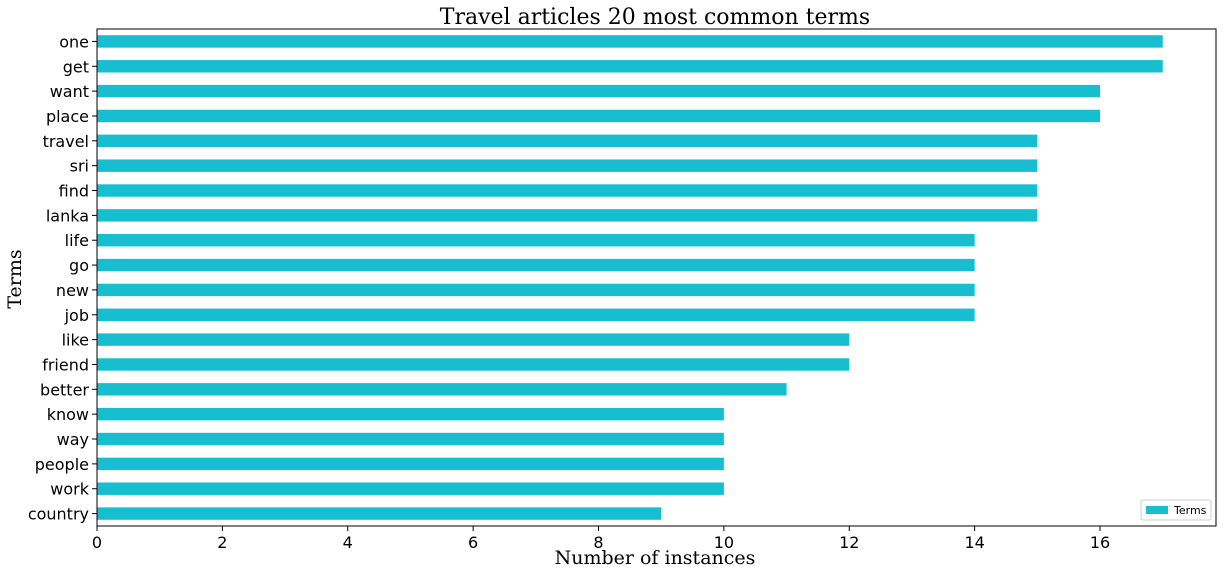 This screenshot has width=1224, height=580. What do you see at coordinates (348, 542) in the screenshot?
I see `x-tick-label-4: 4` at bounding box center [348, 542].